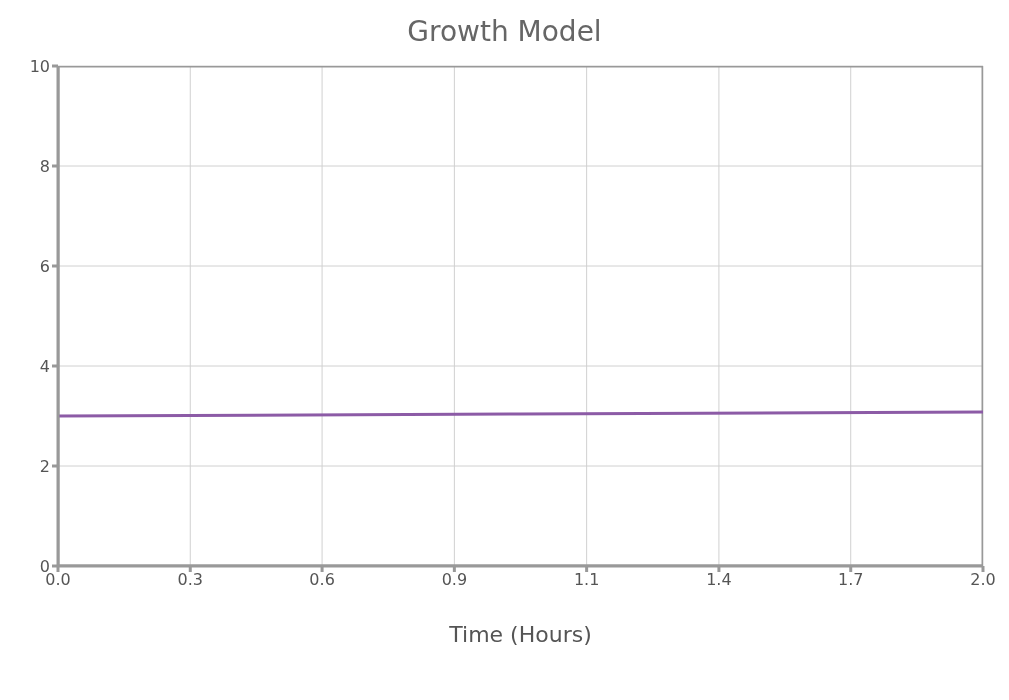  Describe the element at coordinates (586, 580) in the screenshot. I see `x-tick-label: 1.1` at that location.